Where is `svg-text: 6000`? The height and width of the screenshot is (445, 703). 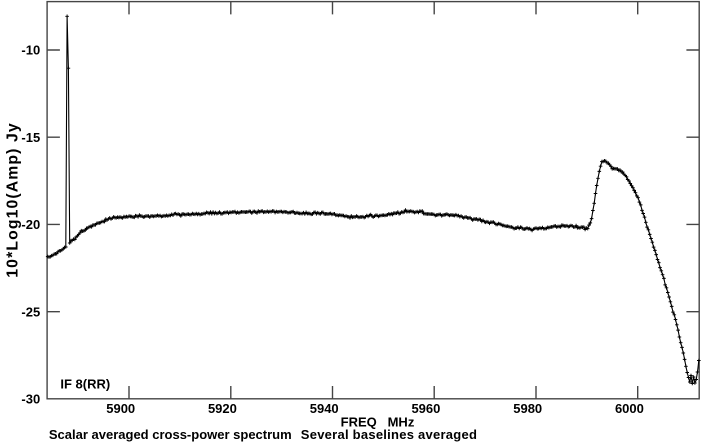
svg-text: 6000 is located at coordinates (629, 408).